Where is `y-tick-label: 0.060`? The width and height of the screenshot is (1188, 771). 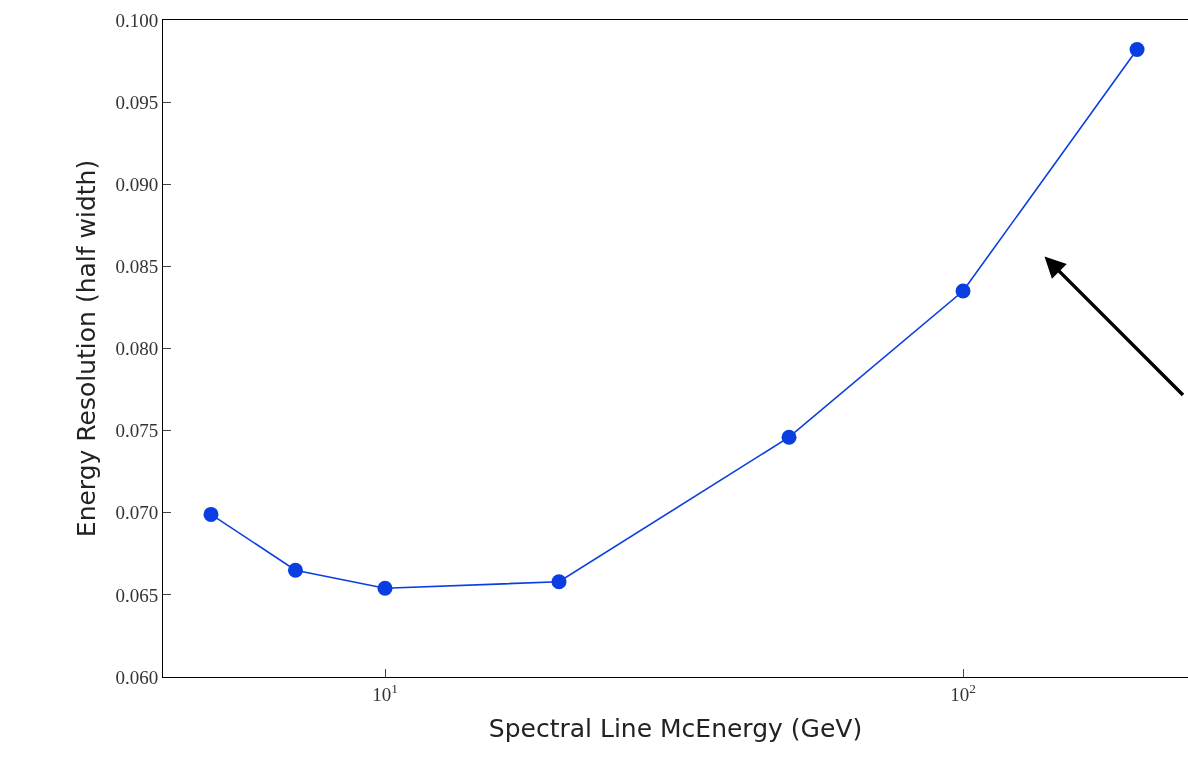
y-tick-label: 0.060 is located at coordinates (137, 677).